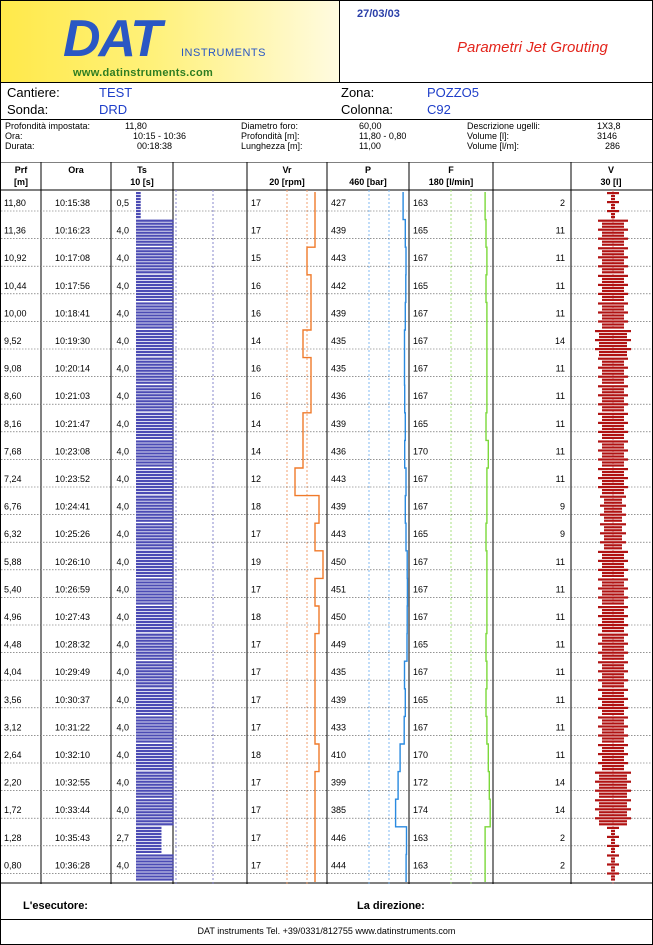  I want to click on row-time: 10:32:10, so click(72, 755).